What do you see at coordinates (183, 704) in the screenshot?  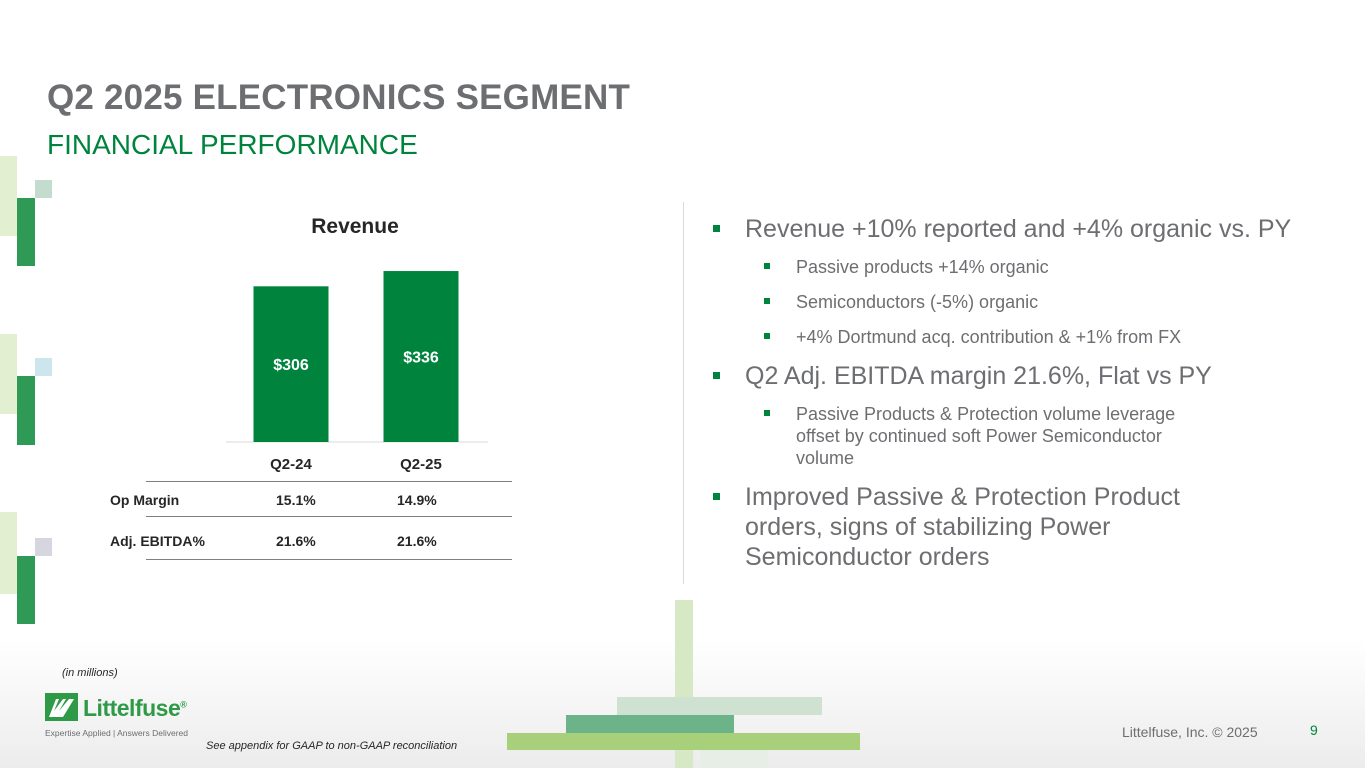 I see `logo-registered-mark: ®` at bounding box center [183, 704].